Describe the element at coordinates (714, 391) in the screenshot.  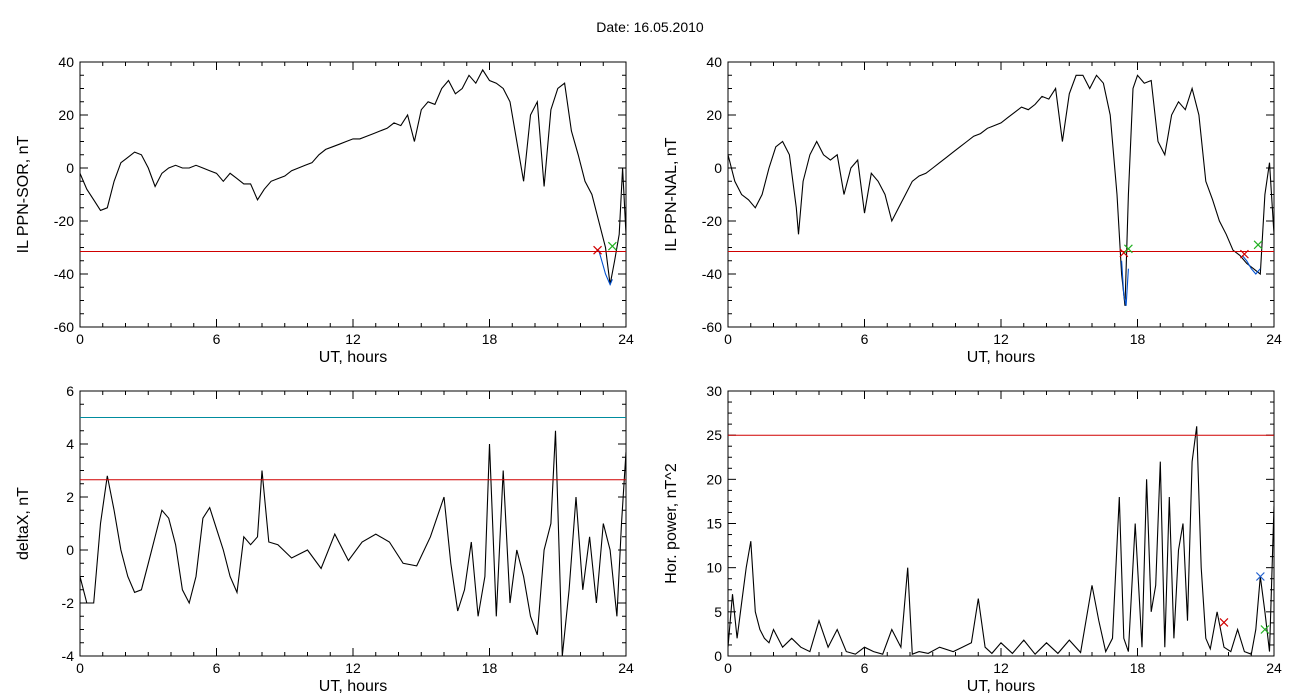
I see `y-tick-label: 30` at that location.